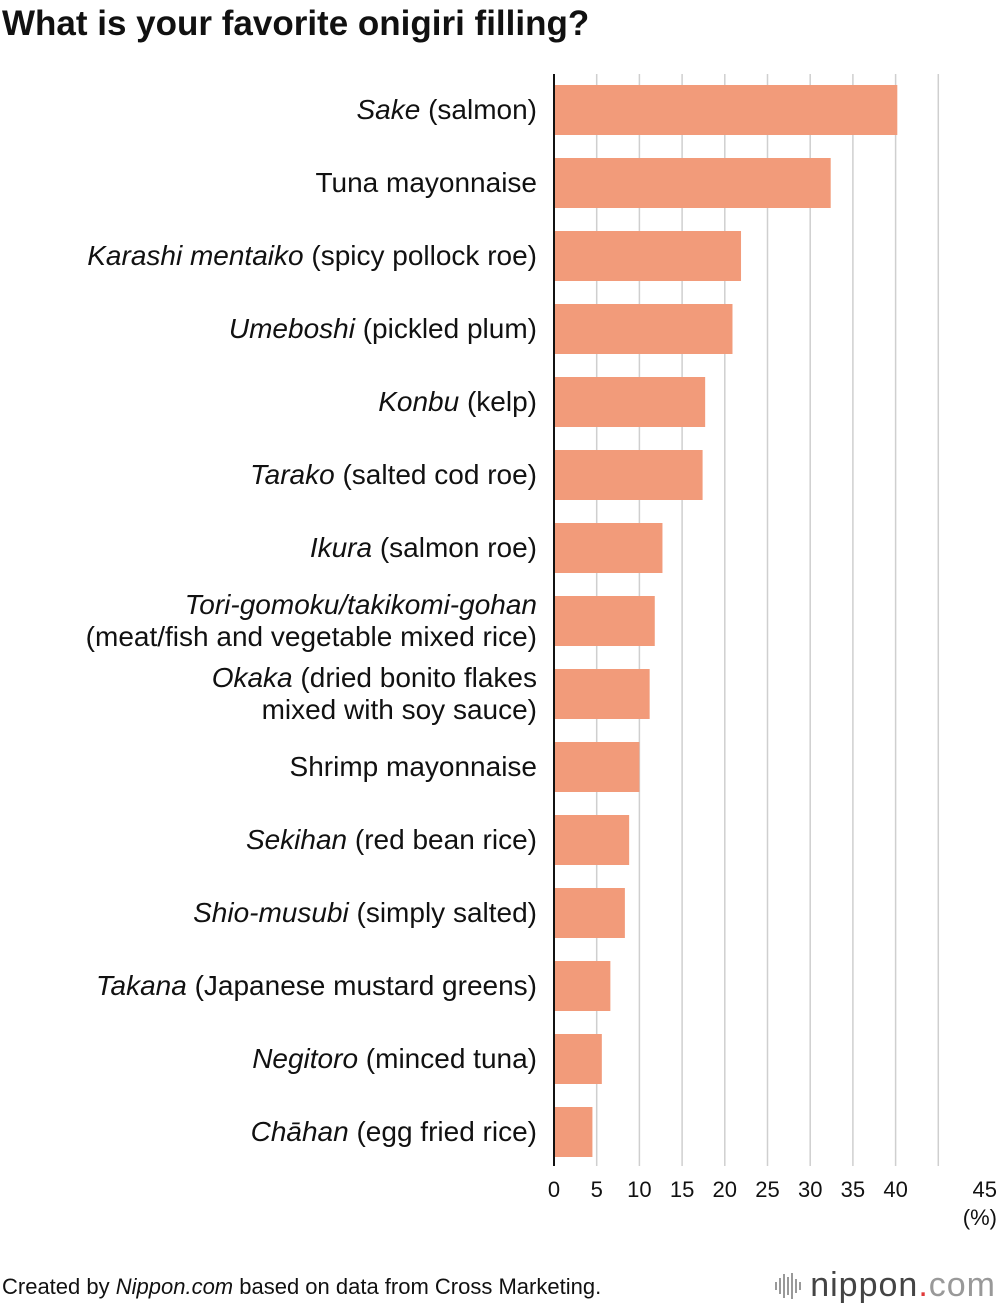 This screenshot has height=1312, width=1000. I want to click on category-label-11: Shio-musubi (simply salted), so click(365, 913).